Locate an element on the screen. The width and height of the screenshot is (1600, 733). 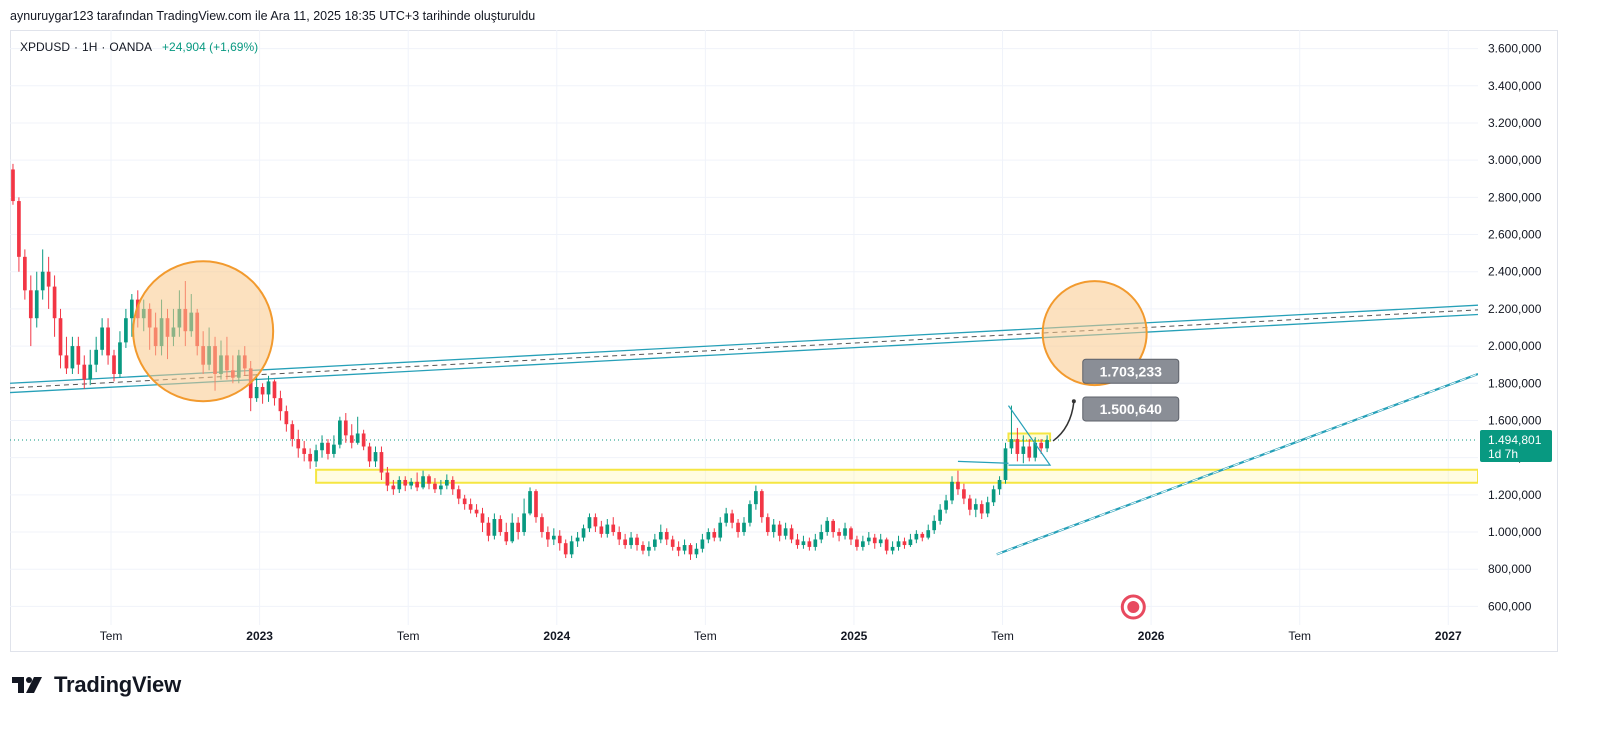
y-tick-label: 2.200,000 is located at coordinates (1515, 309).